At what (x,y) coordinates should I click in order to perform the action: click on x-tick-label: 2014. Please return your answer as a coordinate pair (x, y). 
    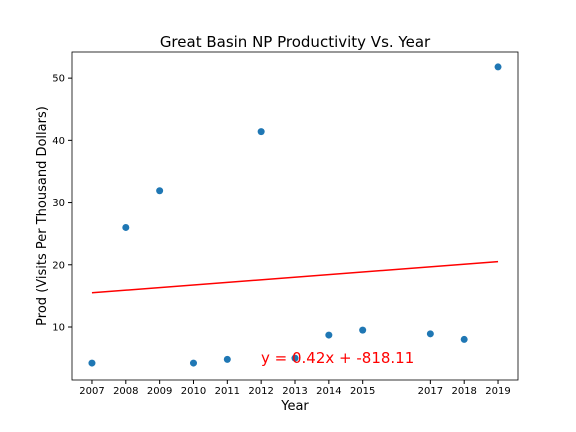
    Looking at the image, I should click on (328, 391).